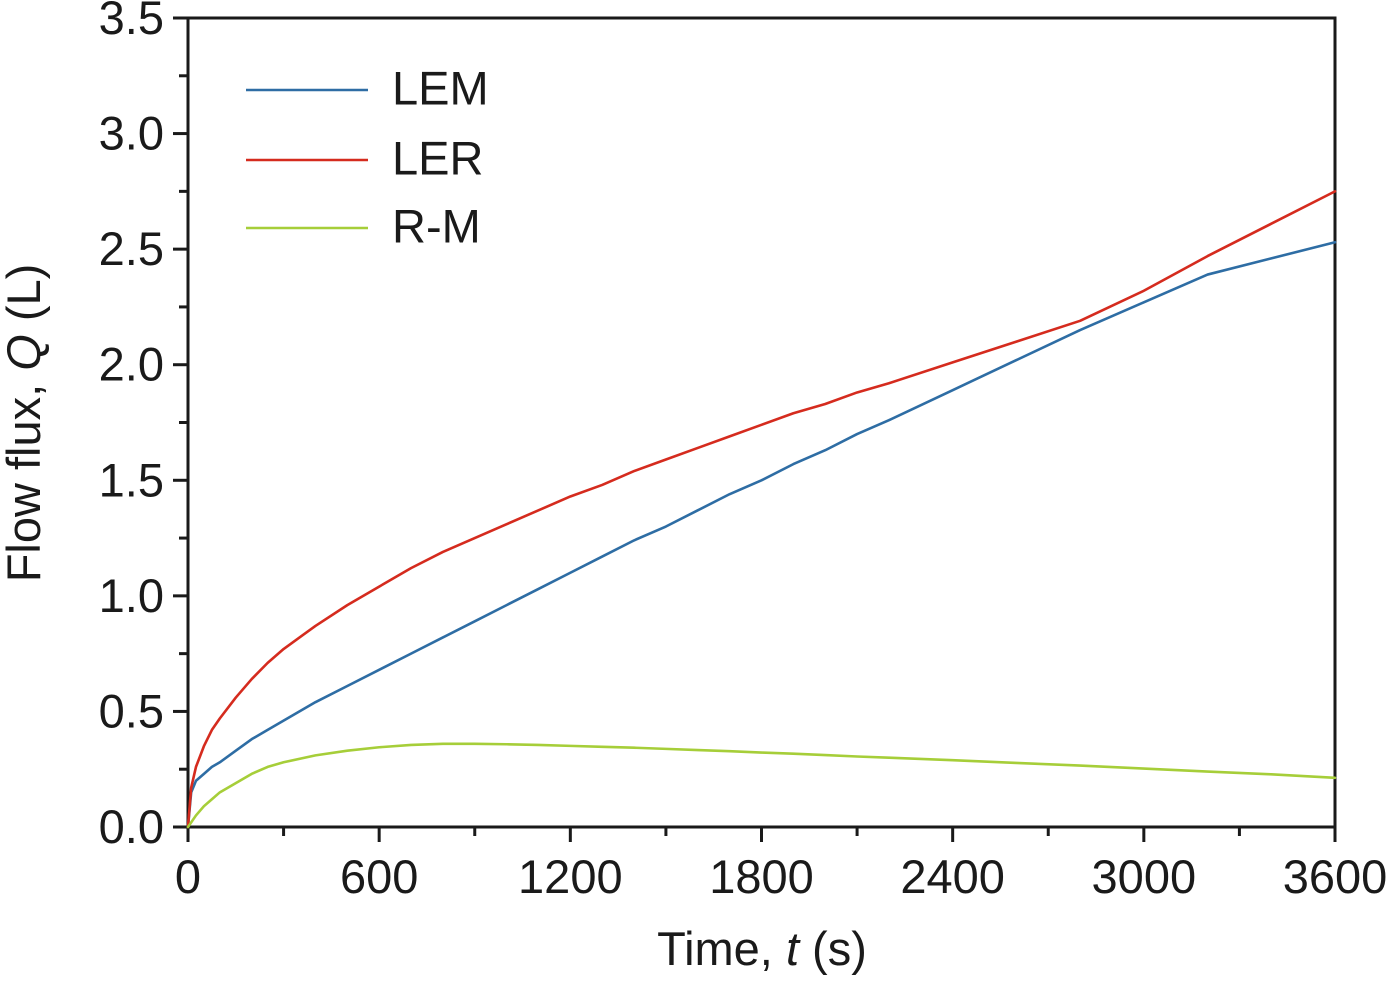  What do you see at coordinates (570, 876) in the screenshot?
I see `x-tick-label: 1200` at bounding box center [570, 876].